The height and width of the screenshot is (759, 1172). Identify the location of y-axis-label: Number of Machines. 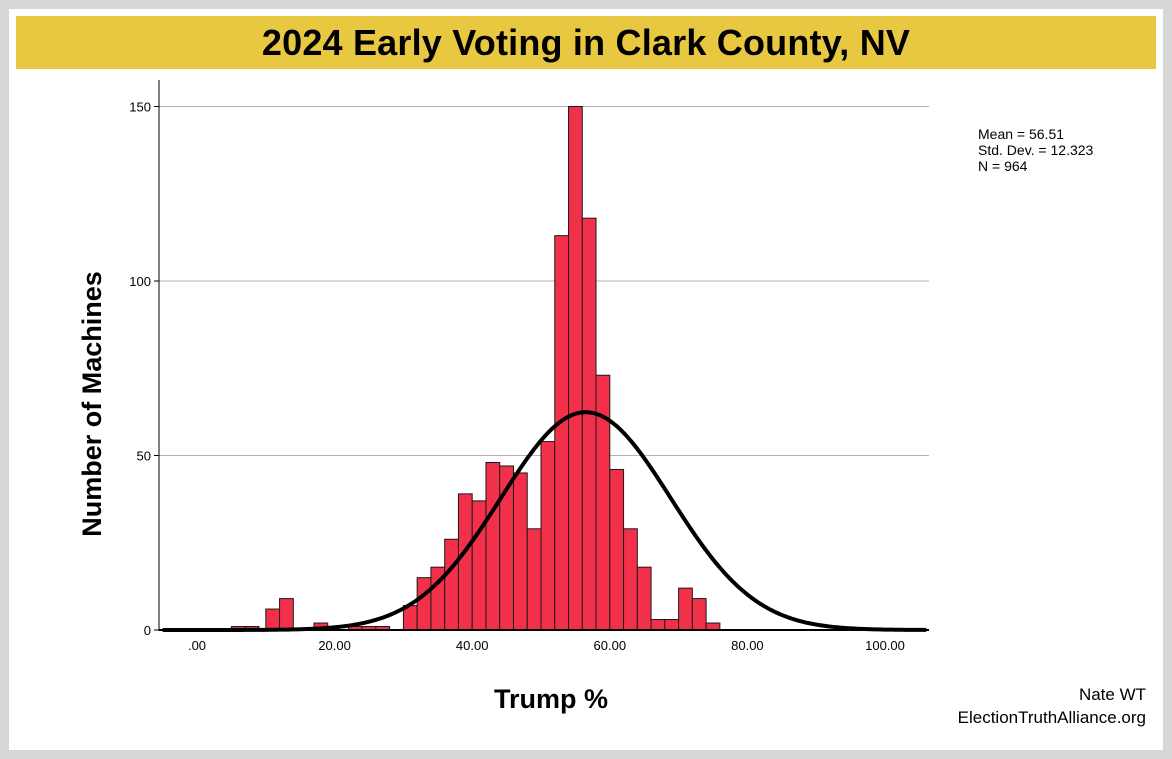
(92, 404).